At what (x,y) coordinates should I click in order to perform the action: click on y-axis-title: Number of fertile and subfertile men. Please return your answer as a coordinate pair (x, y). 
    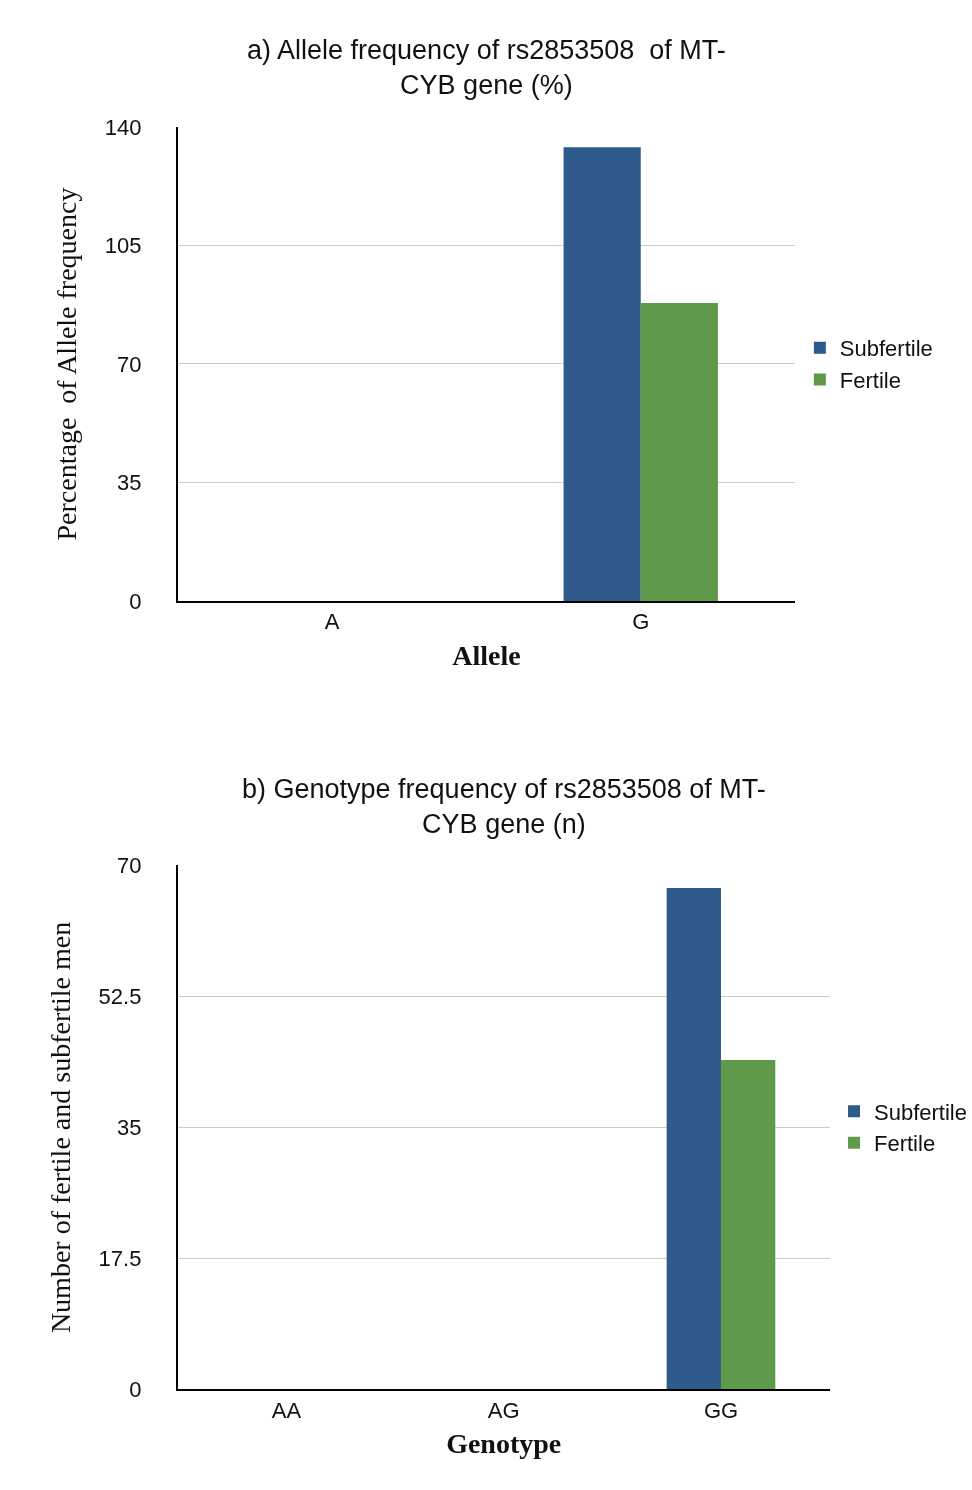
    Looking at the image, I should click on (60, 1127).